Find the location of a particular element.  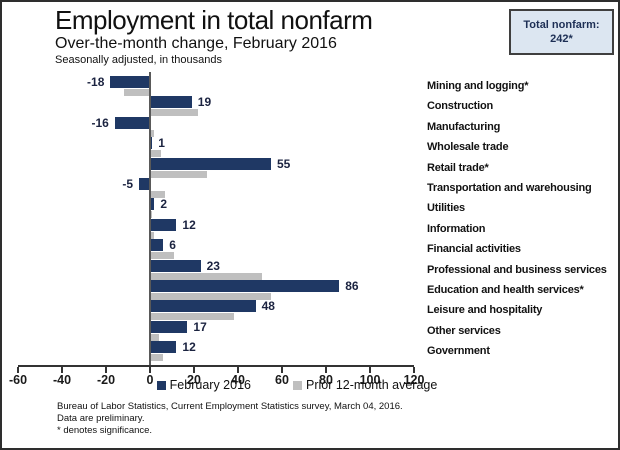

category-label-12: Other services is located at coordinates (464, 330).